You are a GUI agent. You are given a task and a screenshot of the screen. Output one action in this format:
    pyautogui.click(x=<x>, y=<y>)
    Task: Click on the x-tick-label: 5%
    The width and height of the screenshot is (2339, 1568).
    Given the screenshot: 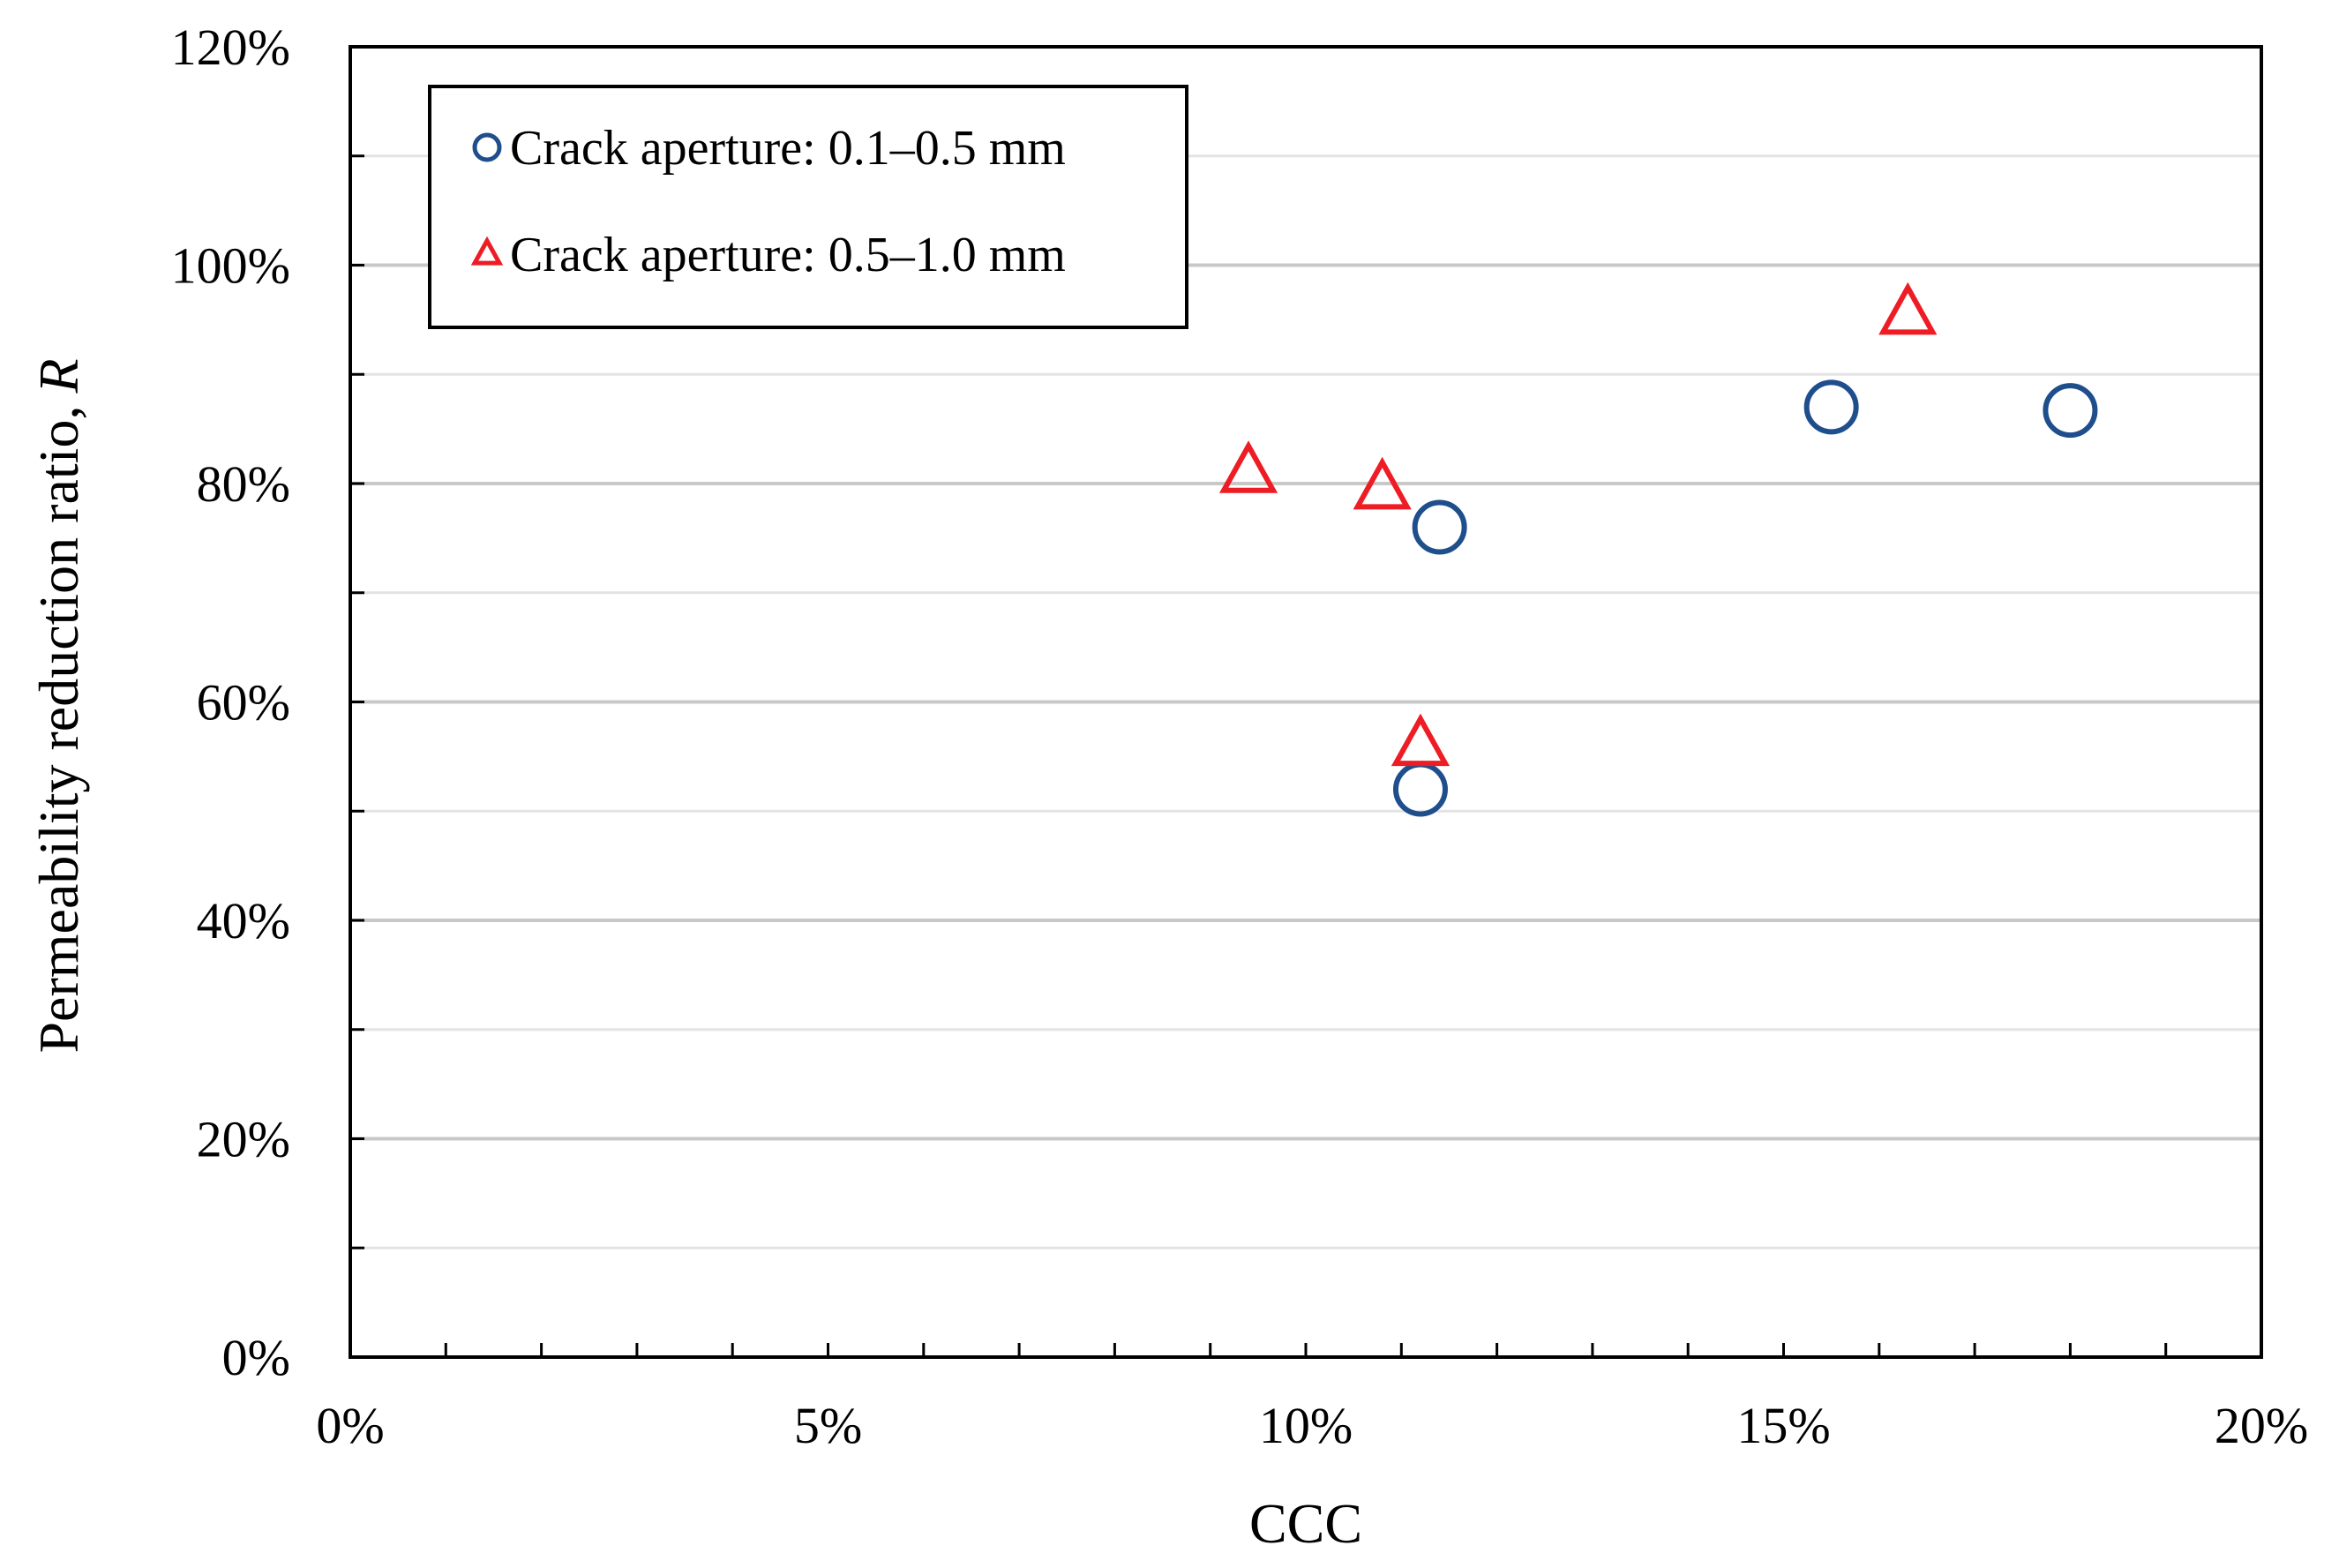 What is the action you would take?
    pyautogui.click(x=828, y=1425)
    